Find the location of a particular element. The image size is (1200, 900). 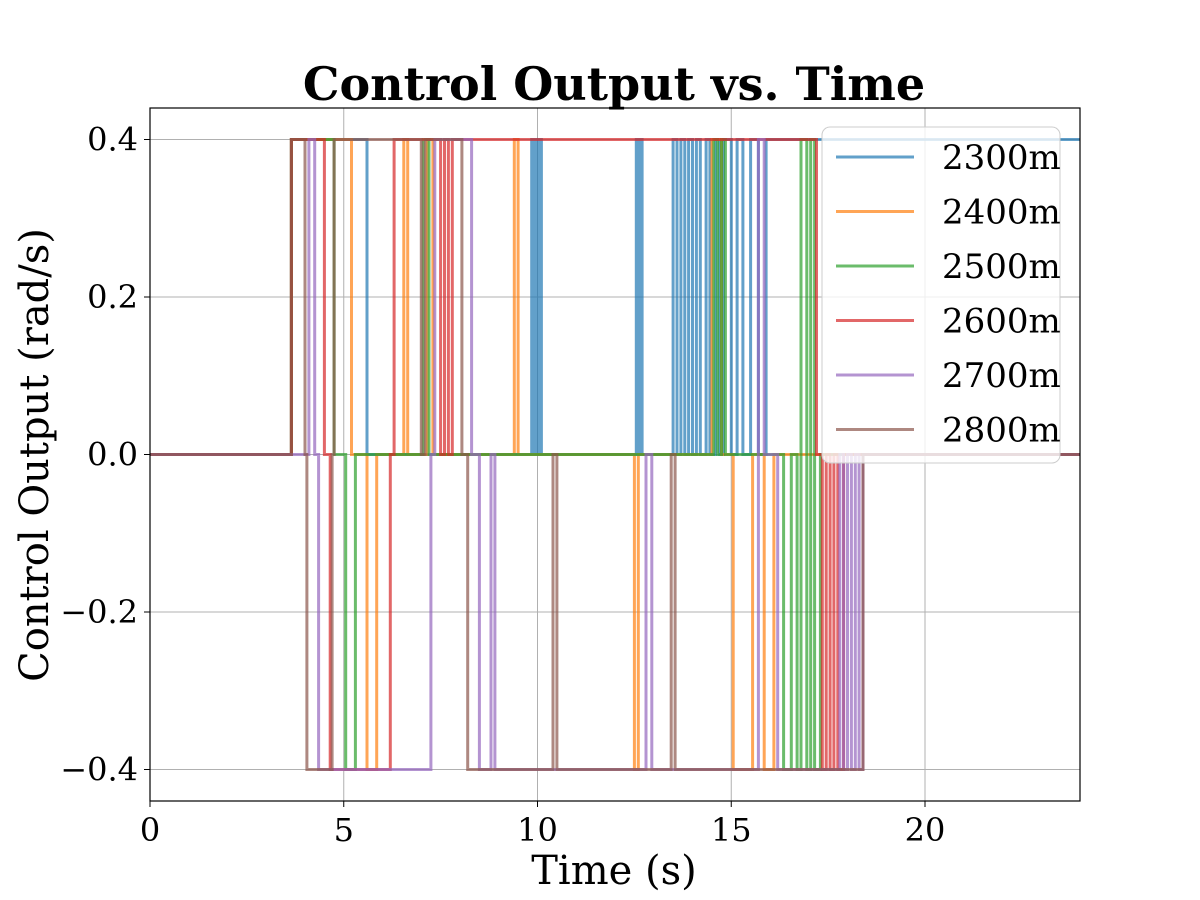

x-tick-label: 5 is located at coordinates (344, 830).